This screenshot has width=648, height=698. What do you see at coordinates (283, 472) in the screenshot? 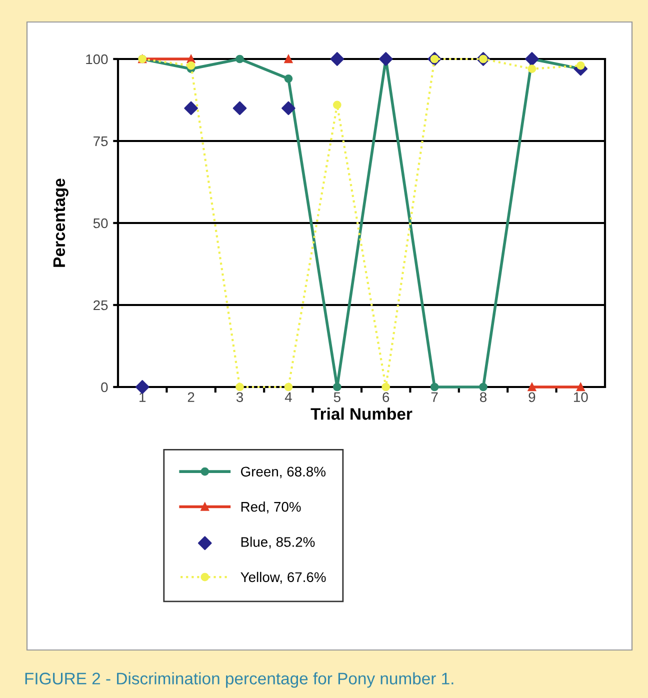
I see `legend-label: Green, 68.8%` at bounding box center [283, 472].